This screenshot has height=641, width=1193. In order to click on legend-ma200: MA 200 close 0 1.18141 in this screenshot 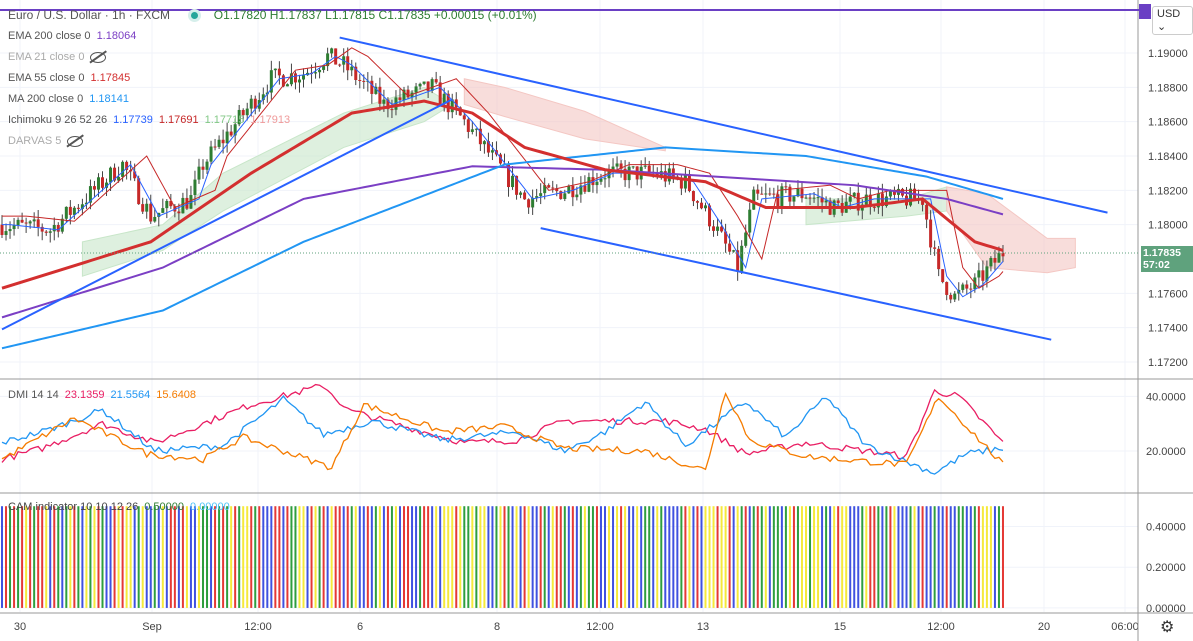, I will do `click(71, 99)`.